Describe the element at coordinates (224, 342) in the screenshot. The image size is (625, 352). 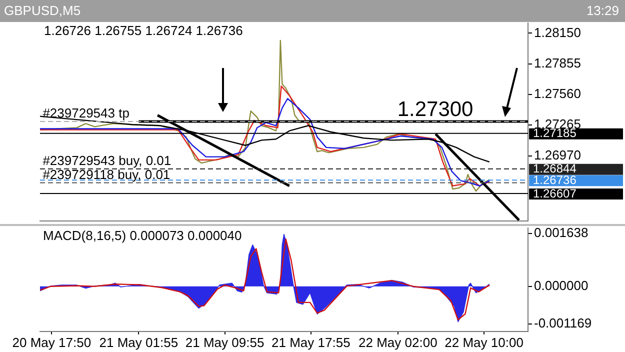
I see `x-tick-label: 21 May 09:55` at that location.